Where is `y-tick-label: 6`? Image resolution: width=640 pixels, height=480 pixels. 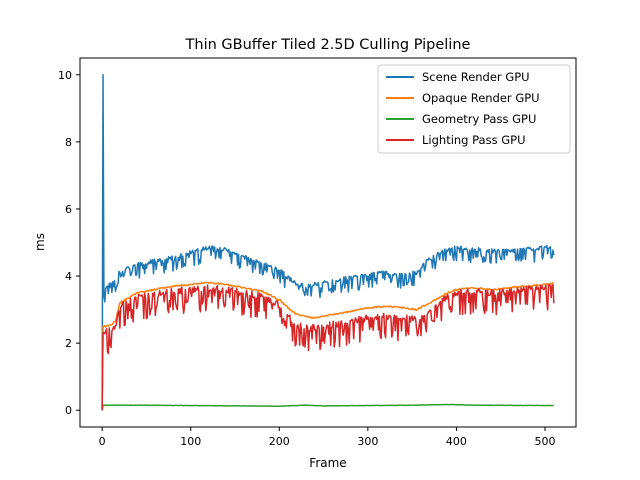
y-tick-label: 6 is located at coordinates (68, 209).